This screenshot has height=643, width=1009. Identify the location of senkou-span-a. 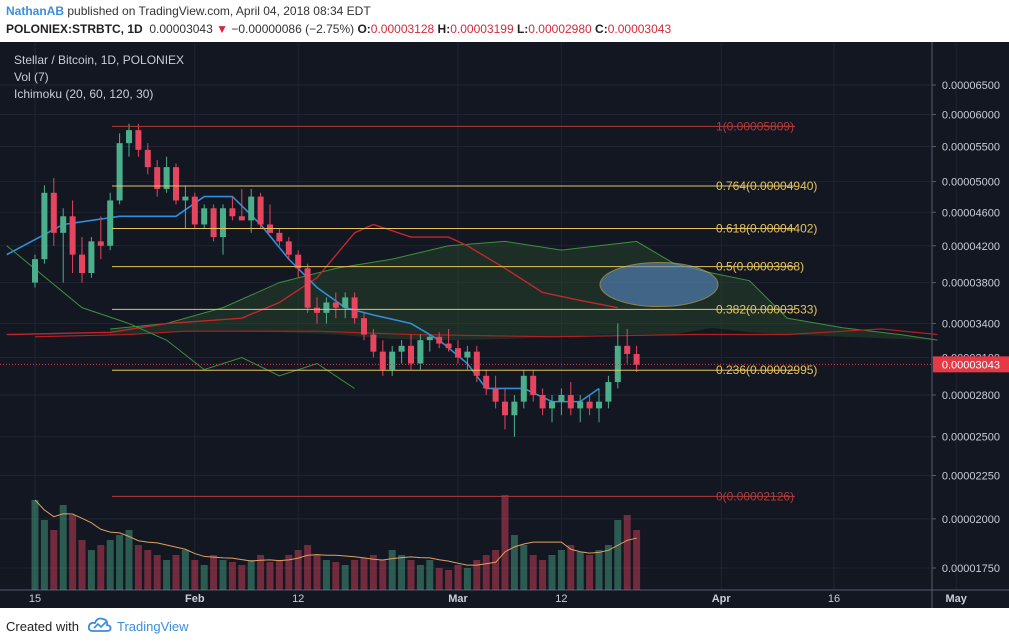
(524, 290).